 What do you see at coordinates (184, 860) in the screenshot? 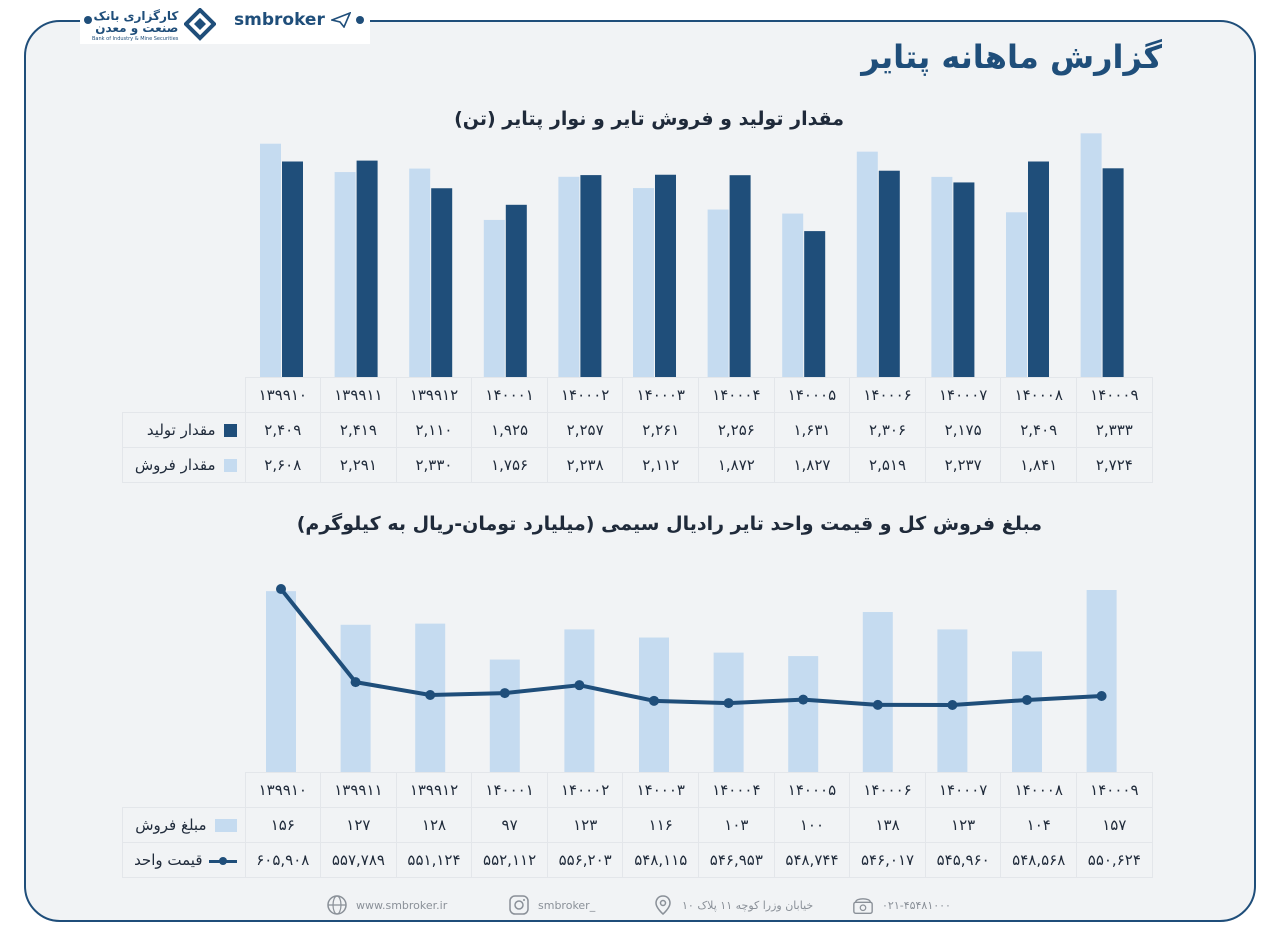
I see `chart2-legend-entry: قیمت واحد` at bounding box center [184, 860].